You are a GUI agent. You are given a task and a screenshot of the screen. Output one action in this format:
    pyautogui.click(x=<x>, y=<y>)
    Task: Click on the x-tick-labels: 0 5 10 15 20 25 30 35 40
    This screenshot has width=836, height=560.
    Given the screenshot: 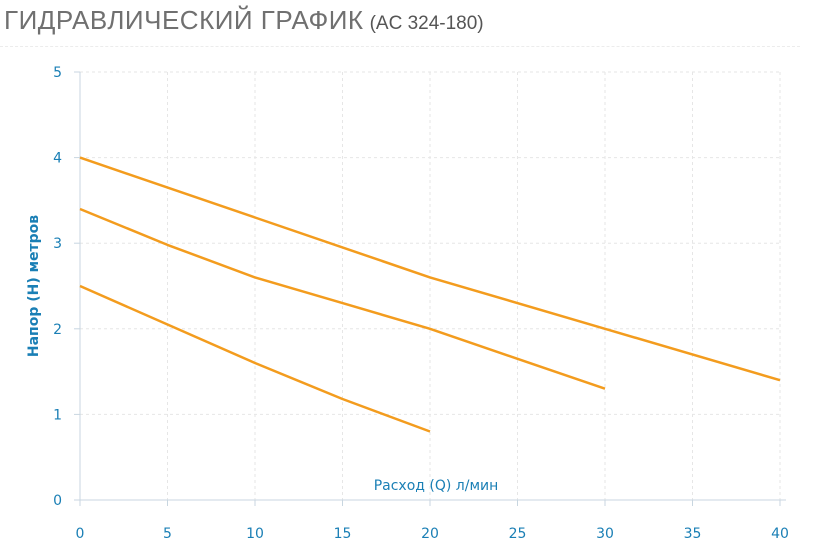 What is the action you would take?
    pyautogui.click(x=432, y=534)
    